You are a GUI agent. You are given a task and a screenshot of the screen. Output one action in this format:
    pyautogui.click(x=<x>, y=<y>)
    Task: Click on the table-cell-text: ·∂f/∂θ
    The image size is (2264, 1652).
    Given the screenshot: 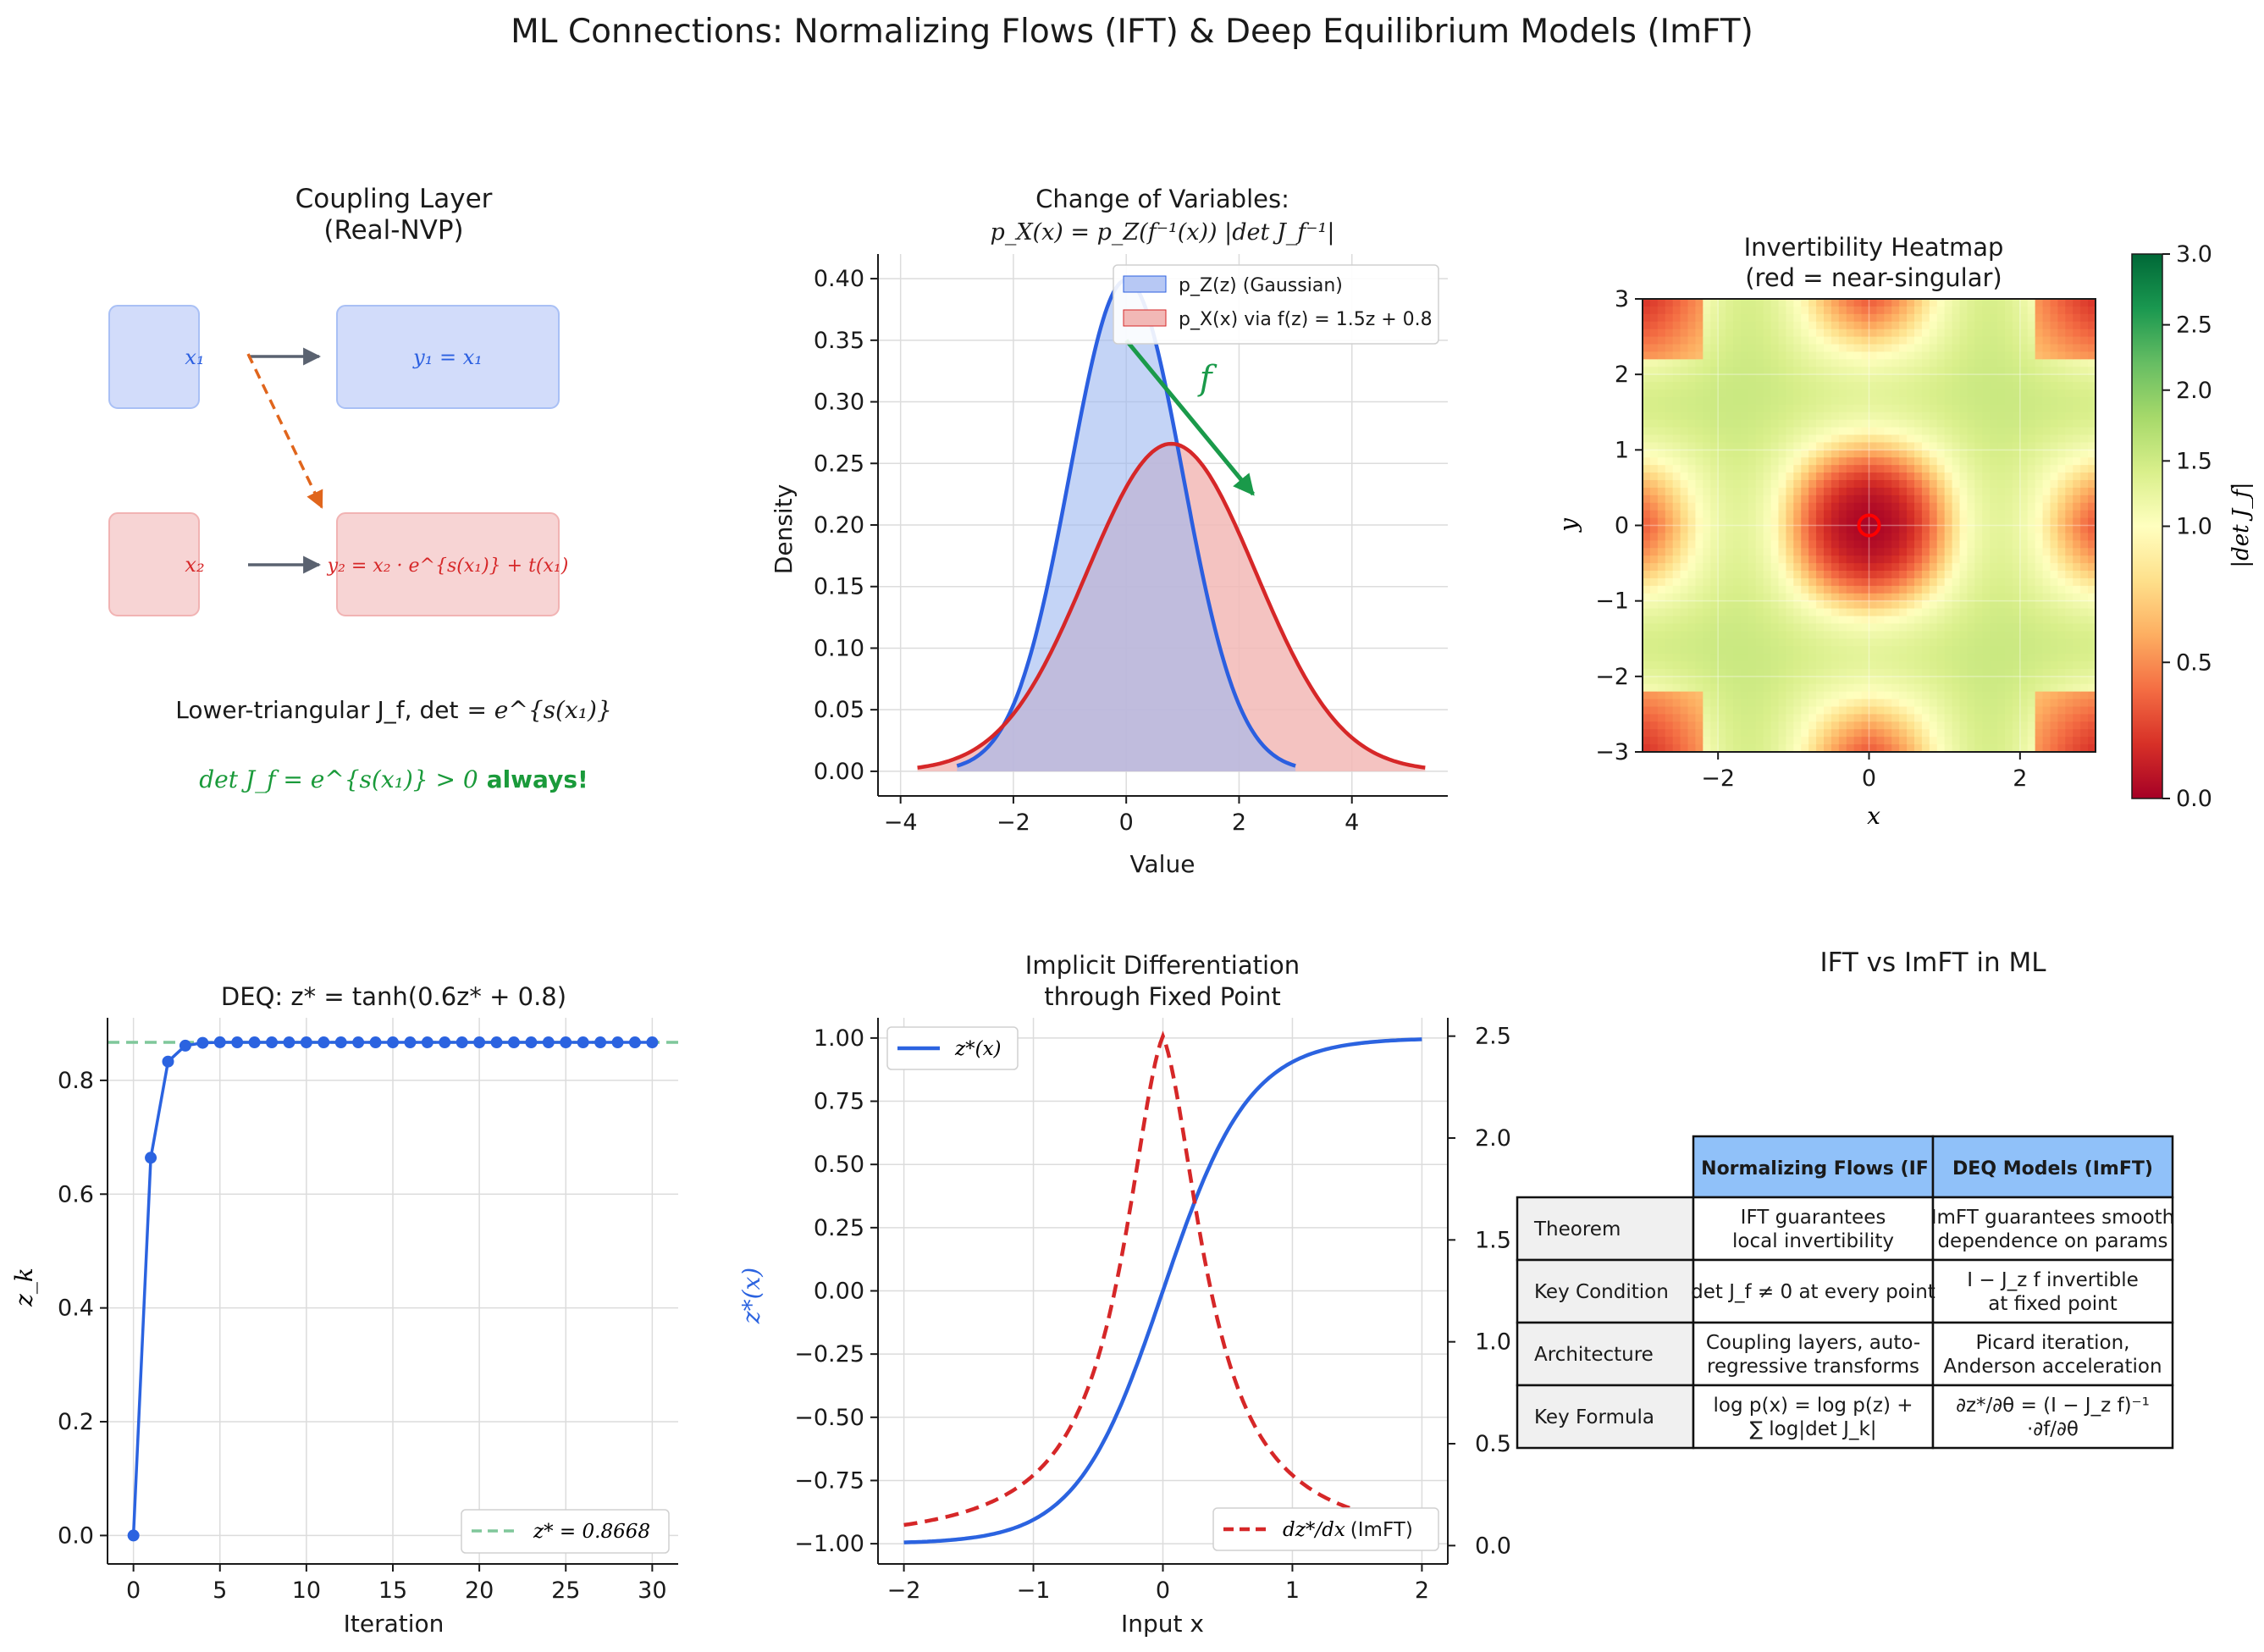 What is the action you would take?
    pyautogui.click(x=2053, y=1429)
    